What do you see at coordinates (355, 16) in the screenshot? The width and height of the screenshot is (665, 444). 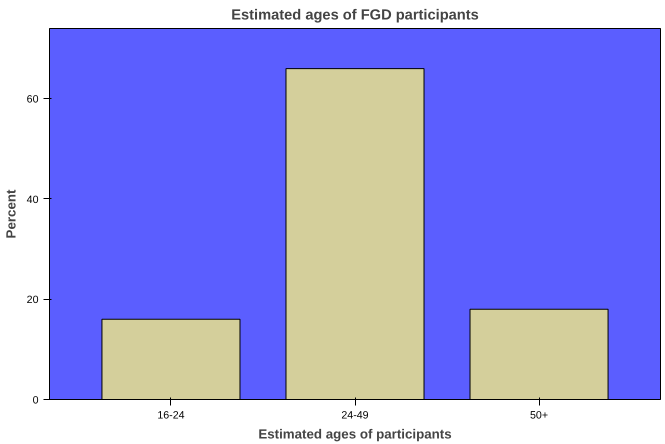 I see `chart-title: Estimated ages of FGD participants` at bounding box center [355, 16].